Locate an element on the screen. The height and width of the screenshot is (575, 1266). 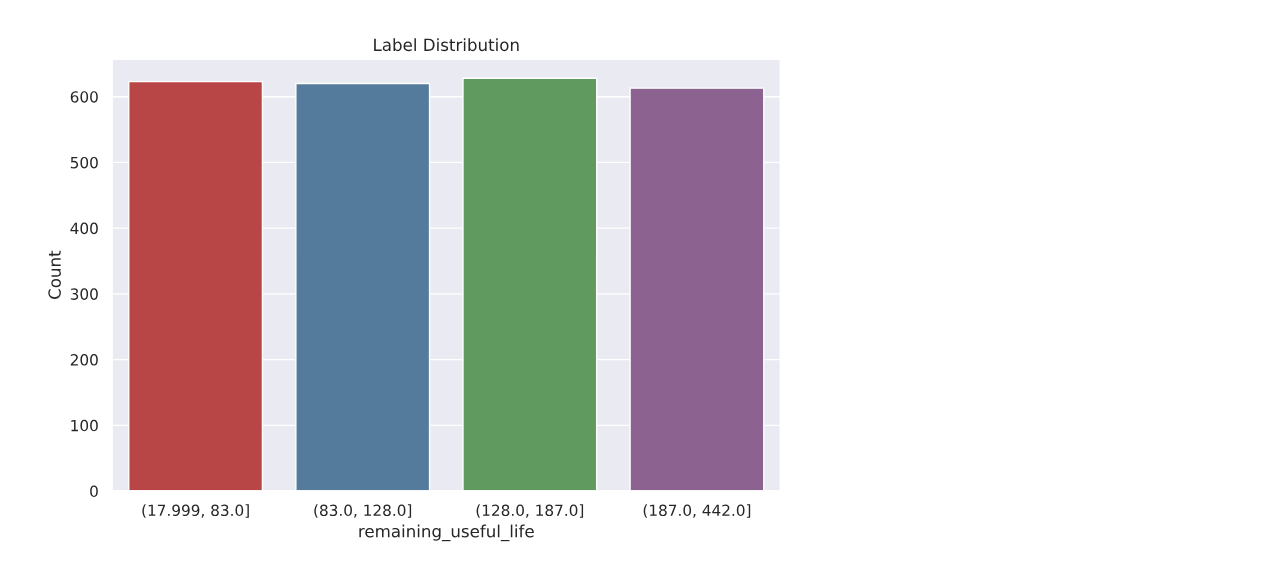
y-tick-label: 100 is located at coordinates (84, 425).